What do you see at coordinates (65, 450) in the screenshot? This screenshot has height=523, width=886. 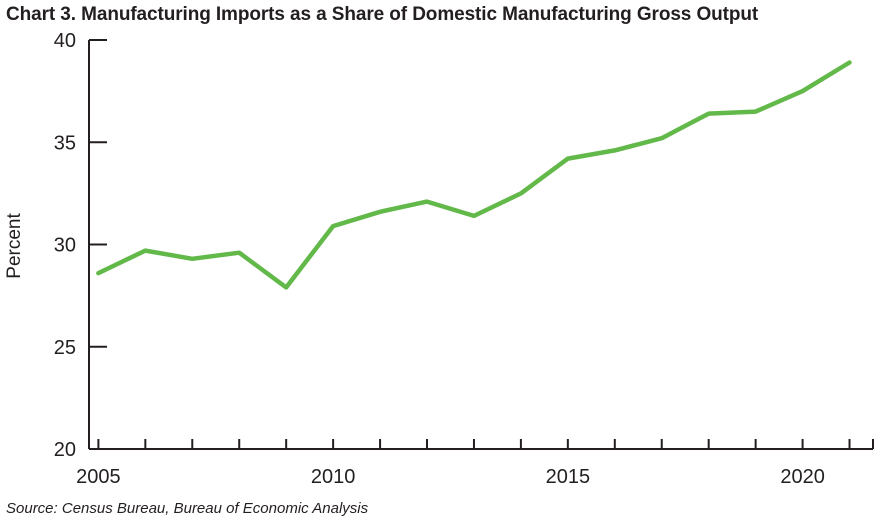 I see `y-tick-label-20: 20` at bounding box center [65, 450].